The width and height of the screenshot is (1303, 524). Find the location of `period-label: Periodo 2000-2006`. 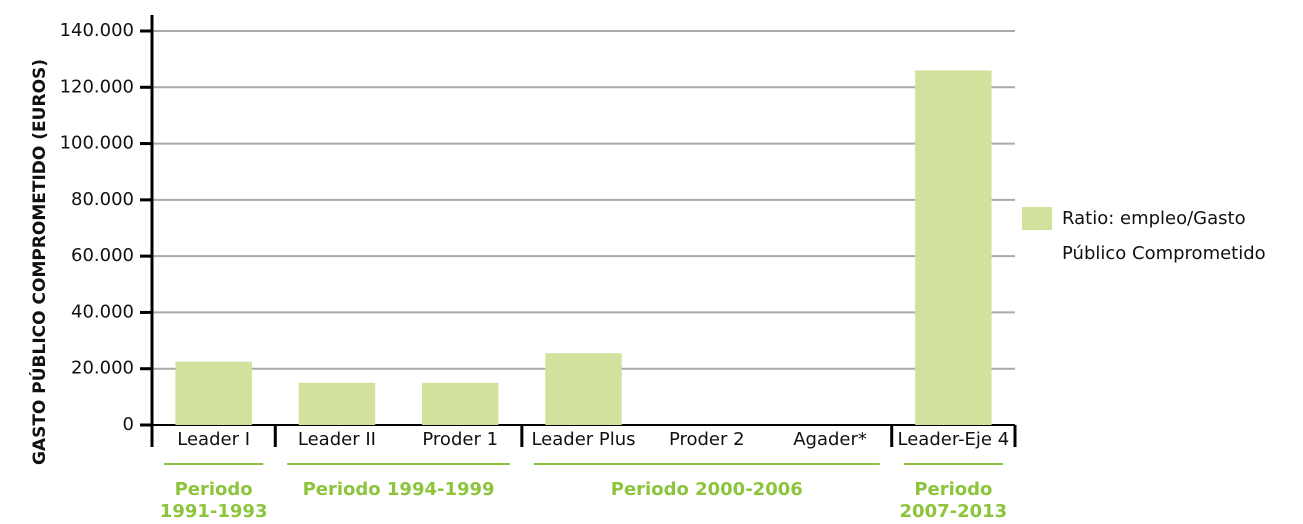

period-label: Periodo 2000-2006 is located at coordinates (707, 489).